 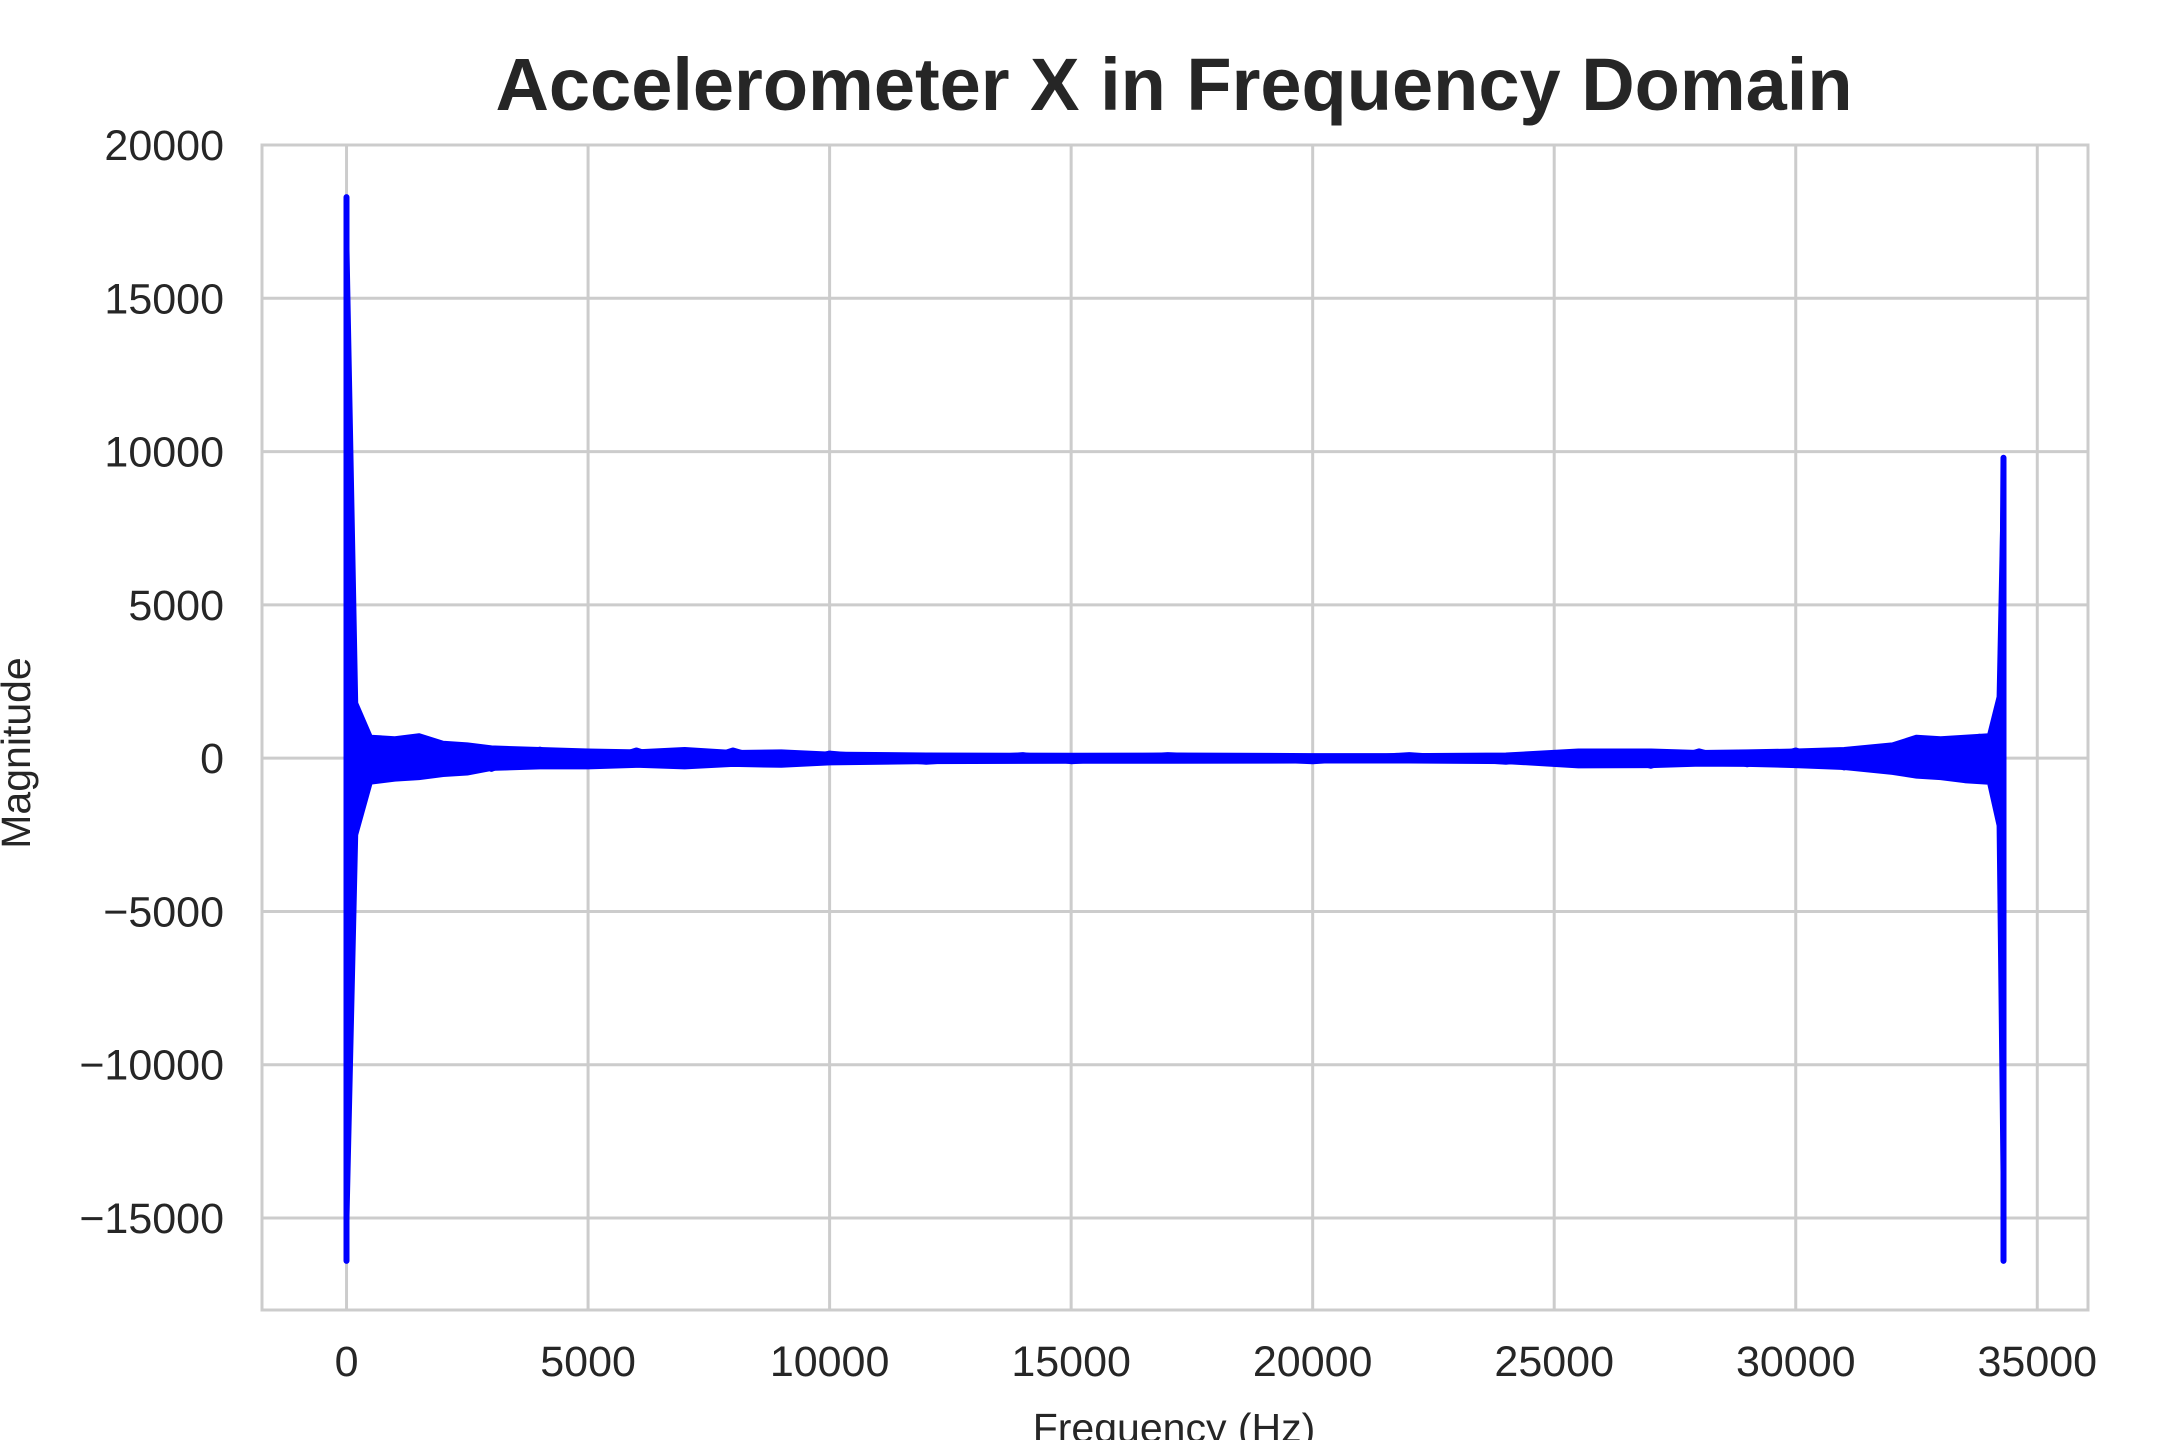 I want to click on x-tick-label: 20000, so click(x=1313, y=1362).